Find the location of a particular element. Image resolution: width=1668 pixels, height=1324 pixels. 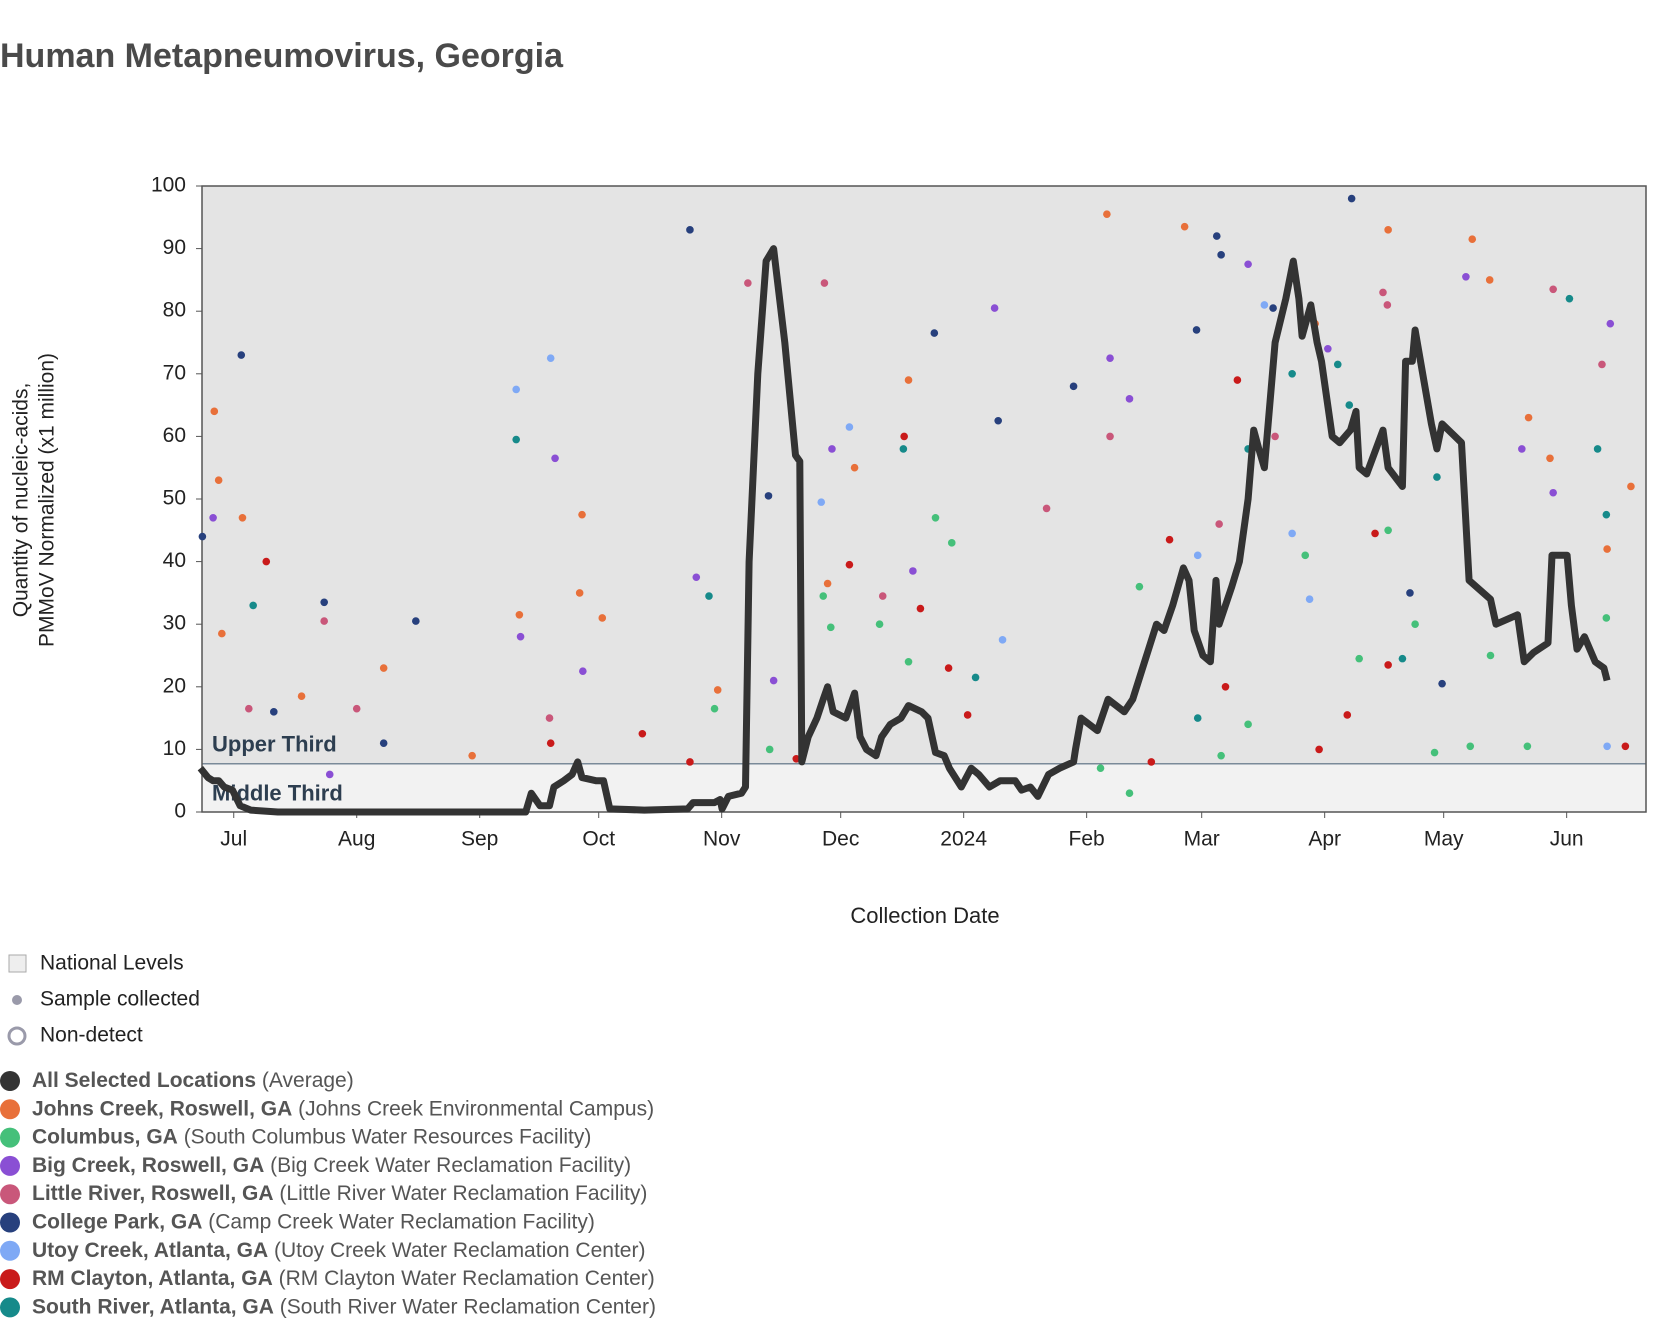

y-tick-label: 60 is located at coordinates (174, 435).